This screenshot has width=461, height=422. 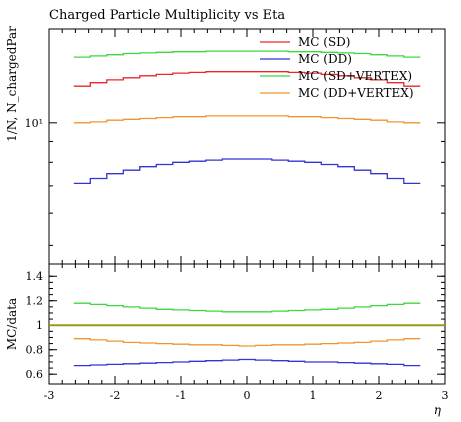 What do you see at coordinates (356, 93) in the screenshot?
I see `legend-label-3: MC (DD+VERTEX)` at bounding box center [356, 93].